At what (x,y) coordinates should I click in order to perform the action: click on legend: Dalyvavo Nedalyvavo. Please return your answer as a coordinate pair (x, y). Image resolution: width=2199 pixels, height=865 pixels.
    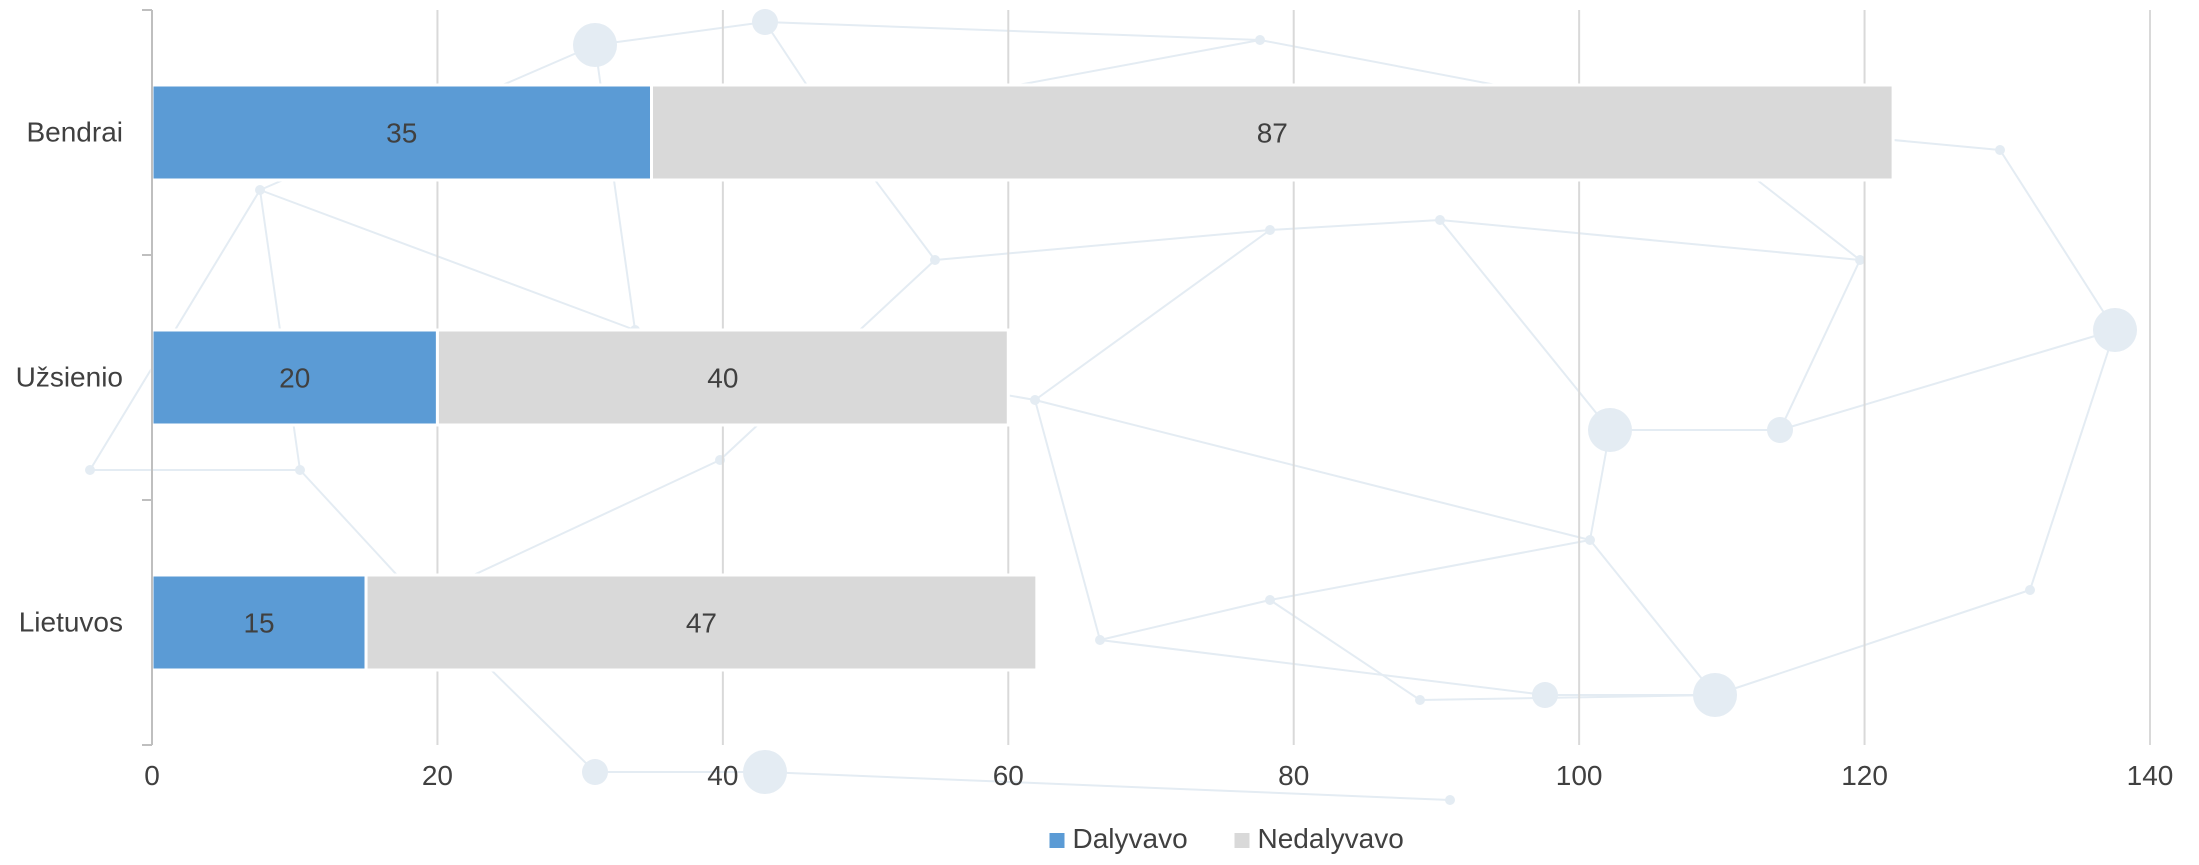
    Looking at the image, I should click on (1226, 838).